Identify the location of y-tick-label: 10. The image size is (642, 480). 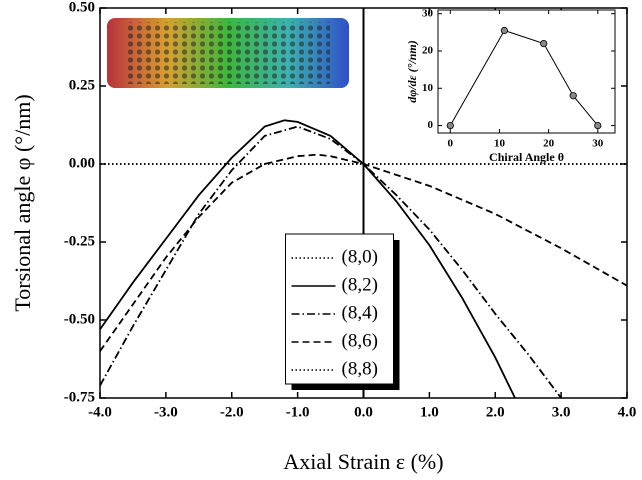
(428, 88).